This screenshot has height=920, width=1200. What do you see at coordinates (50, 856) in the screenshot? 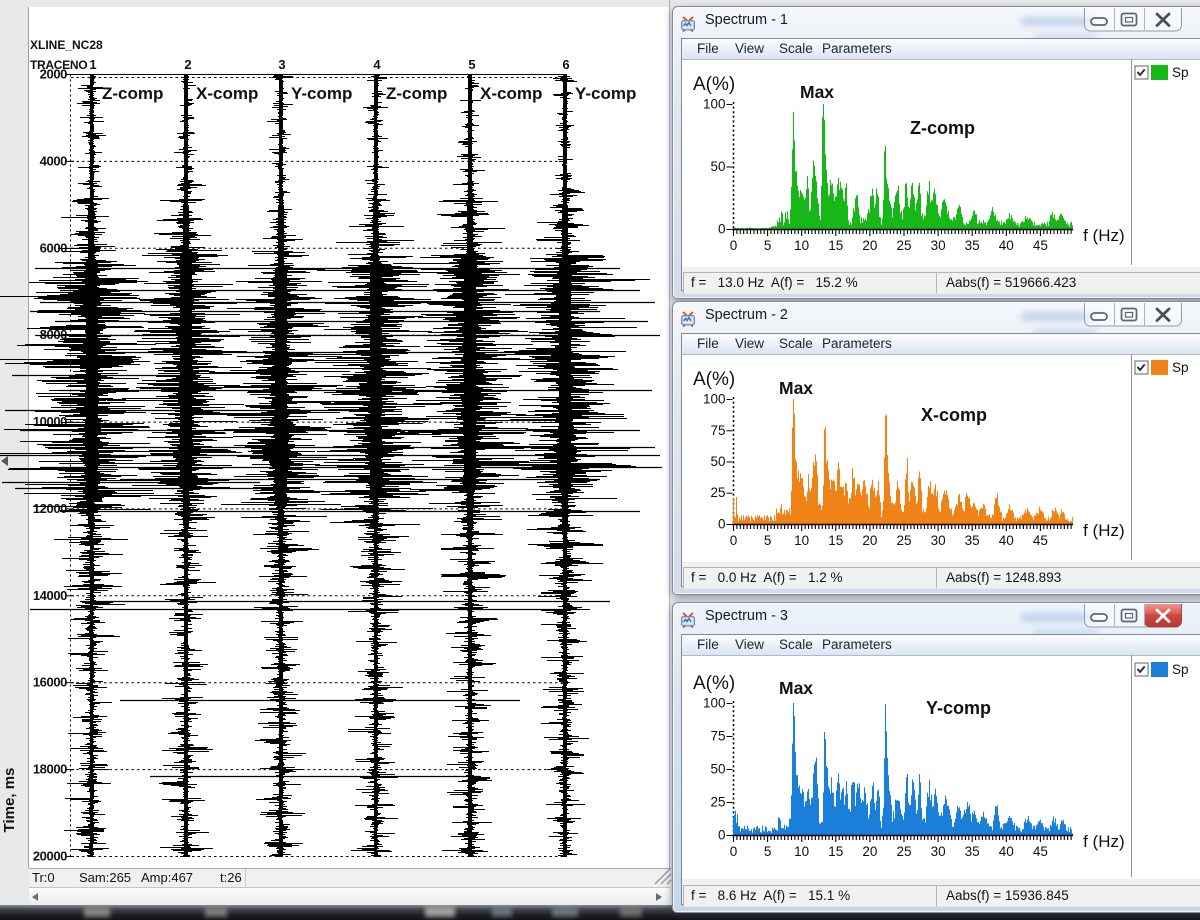
I see `svg-text: 20000` at bounding box center [50, 856].